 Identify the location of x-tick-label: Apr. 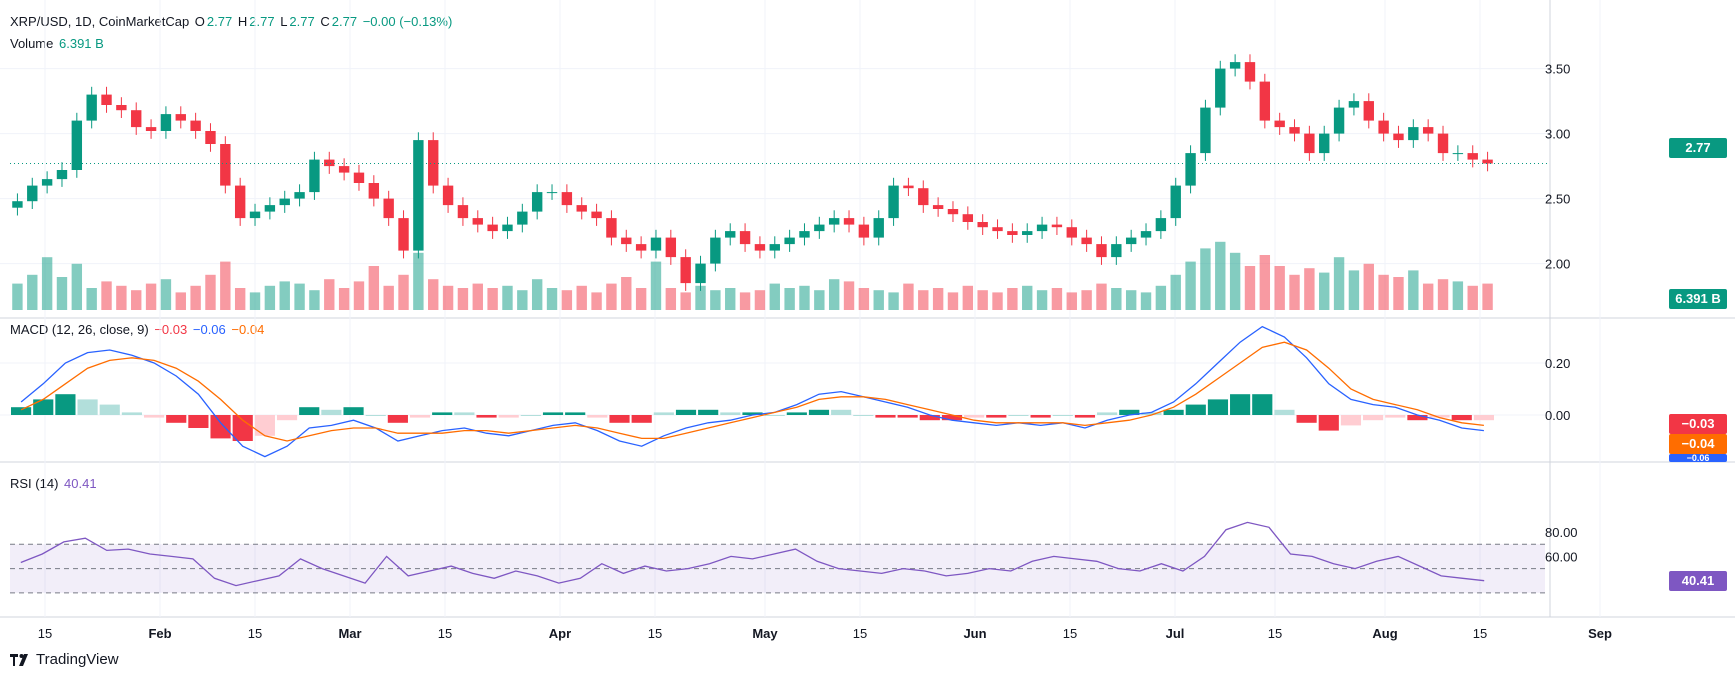
(560, 633).